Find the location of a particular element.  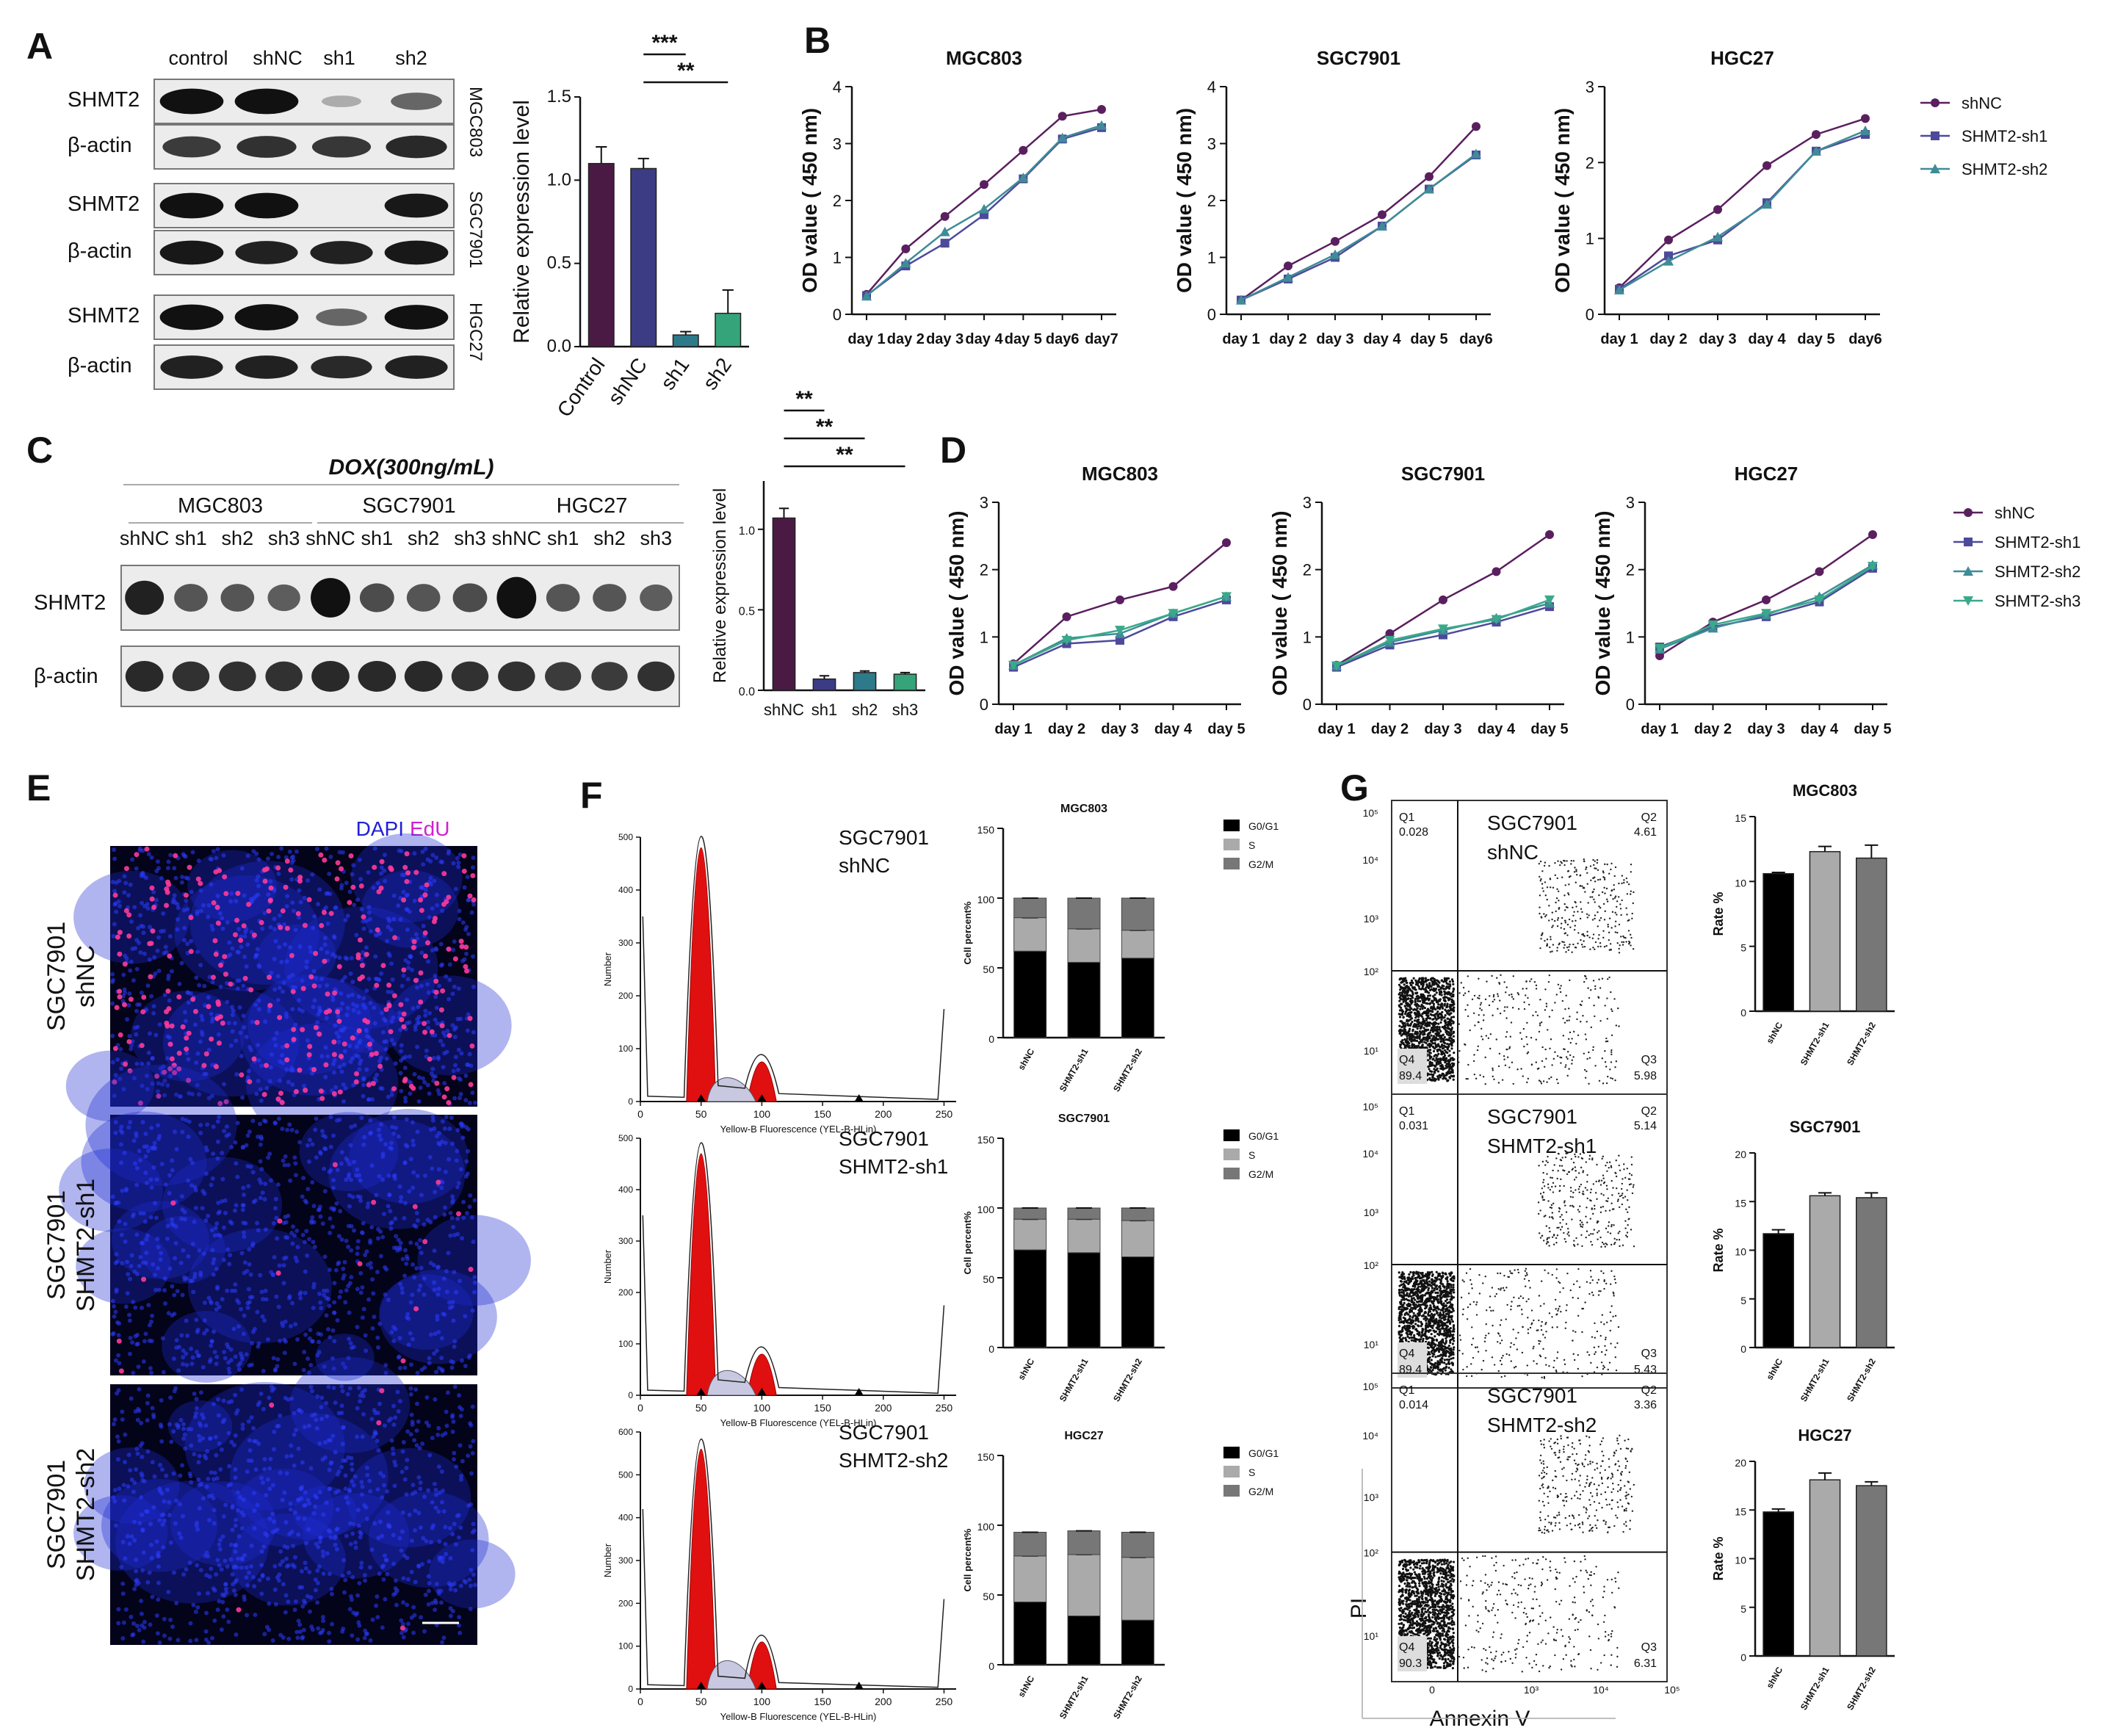

x-axis-label: Yellow-B Fluorescence (YEL-B-HLin) is located at coordinates (798, 1422).